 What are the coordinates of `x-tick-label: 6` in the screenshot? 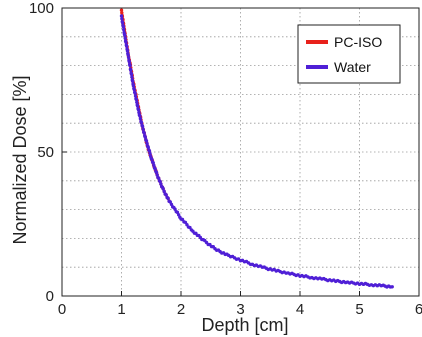 It's located at (418, 309).